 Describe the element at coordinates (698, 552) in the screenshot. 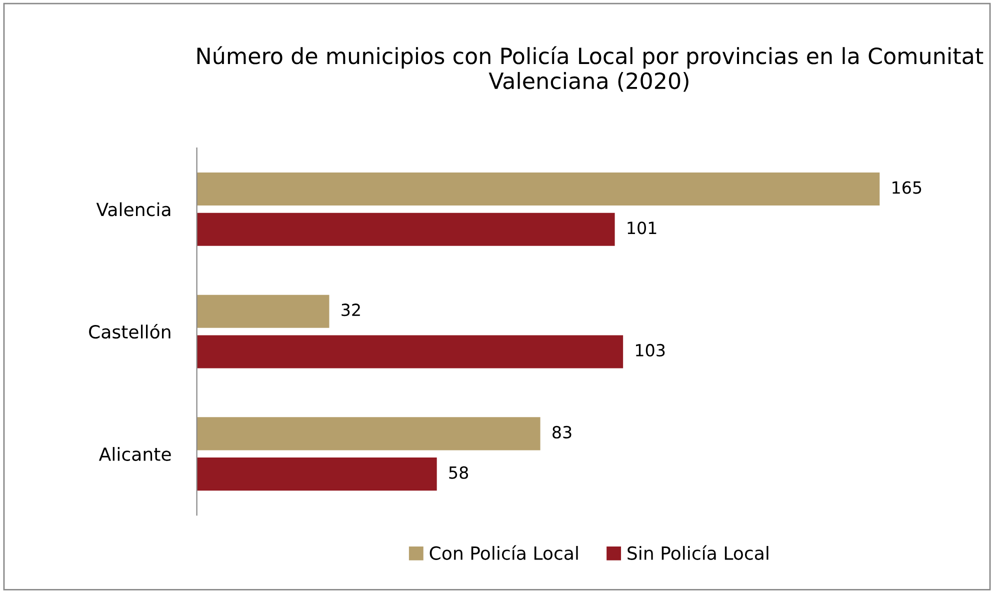

I see `legend-label: Sin Policía Local` at that location.